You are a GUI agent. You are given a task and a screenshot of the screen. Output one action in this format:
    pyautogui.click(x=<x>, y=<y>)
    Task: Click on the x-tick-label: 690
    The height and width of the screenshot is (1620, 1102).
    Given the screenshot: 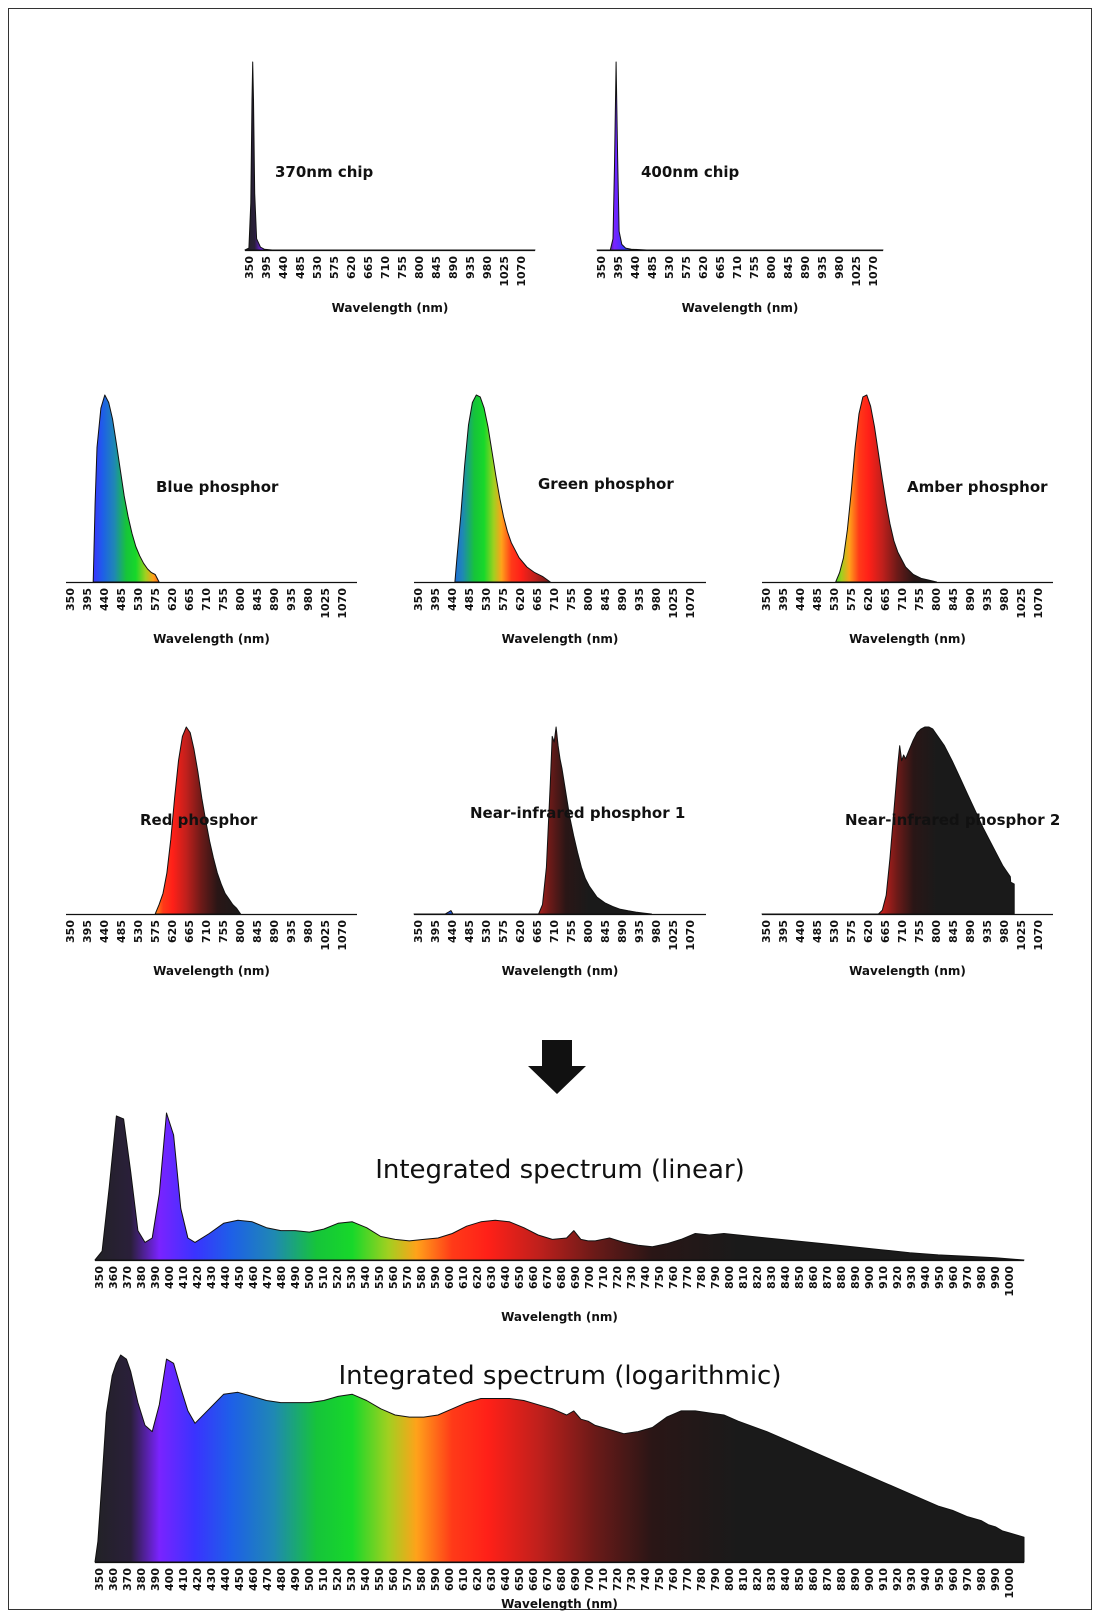 What is the action you would take?
    pyautogui.click(x=575, y=1277)
    